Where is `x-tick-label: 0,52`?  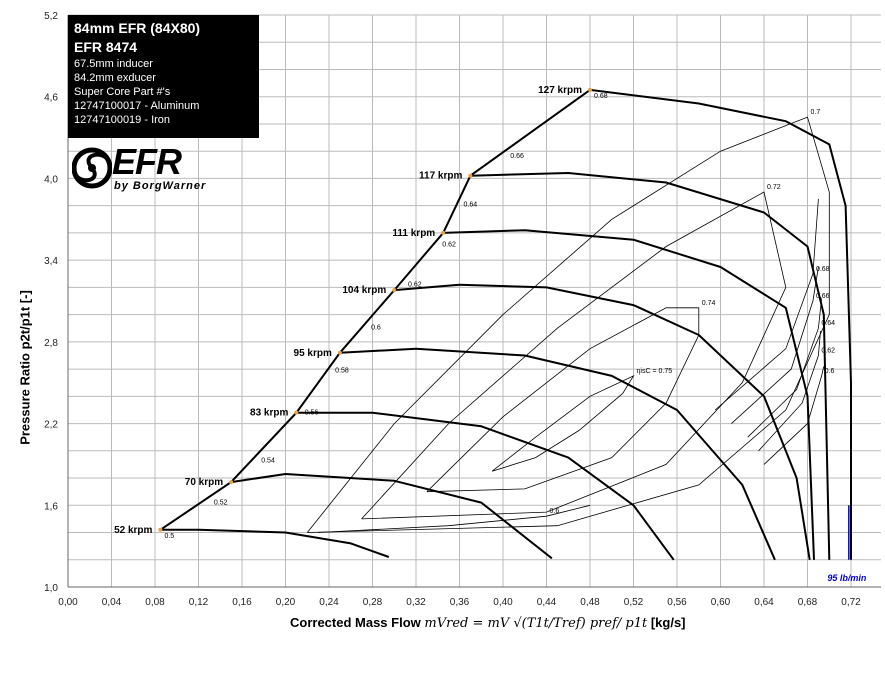 x-tick-label: 0,52 is located at coordinates (634, 602).